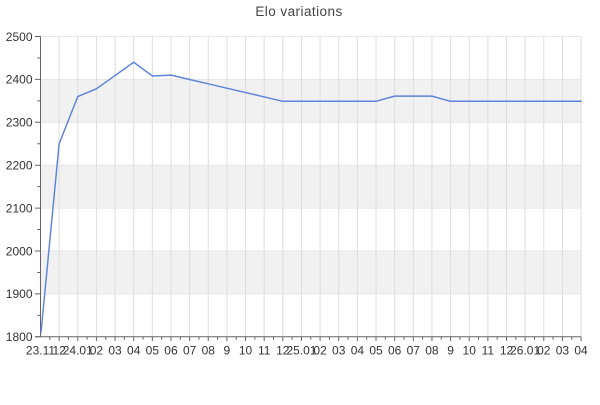 The width and height of the screenshot is (600, 405). I want to click on svg-text: 2300, so click(19, 123).